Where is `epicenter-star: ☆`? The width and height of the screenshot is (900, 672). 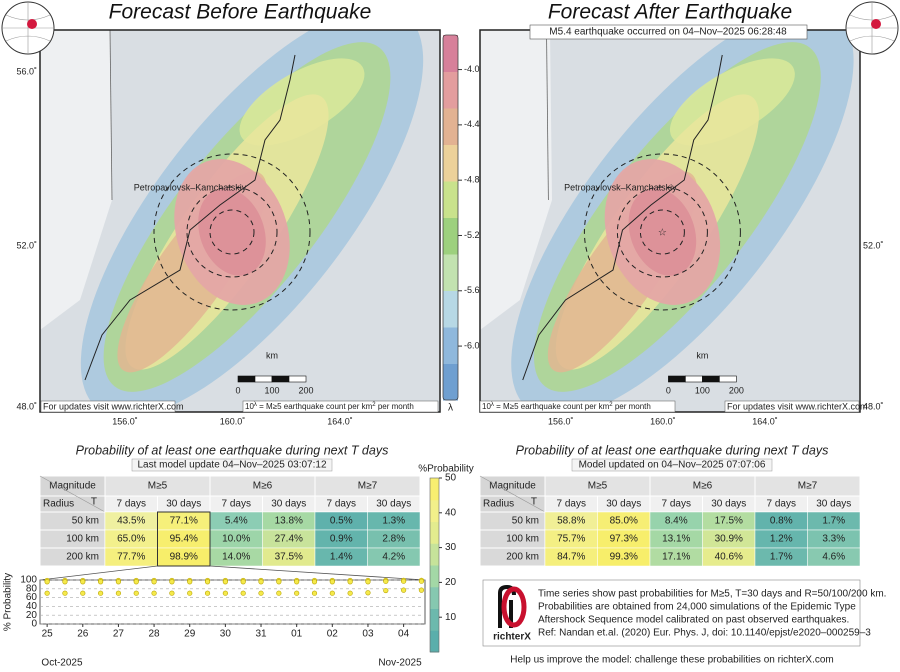 epicenter-star: ☆ is located at coordinates (662, 233).